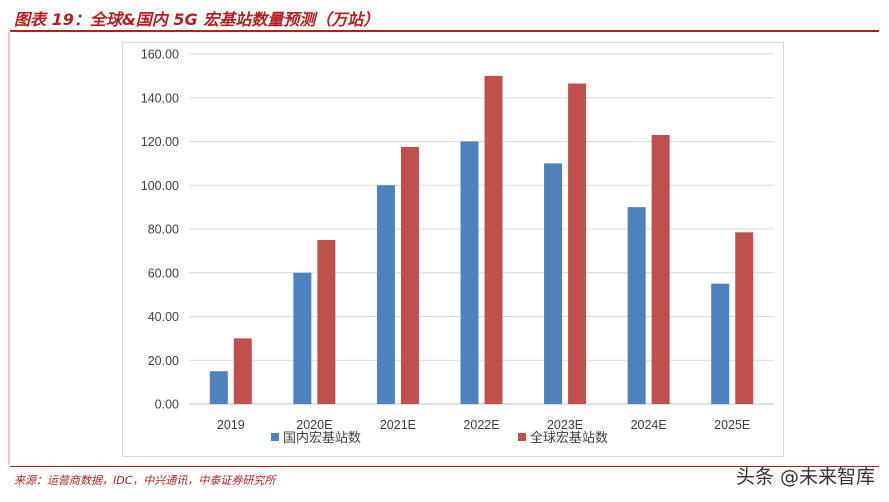 The height and width of the screenshot is (502, 889). Describe the element at coordinates (242, 371) in the screenshot. I see `bar-global-2019` at that location.